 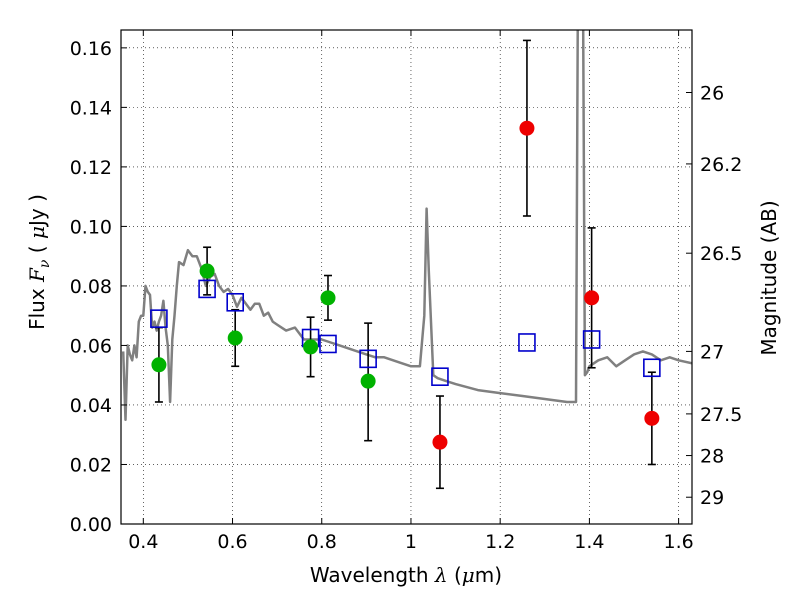 What do you see at coordinates (712, 457) in the screenshot?
I see `y2-tick-label: 28` at bounding box center [712, 457].